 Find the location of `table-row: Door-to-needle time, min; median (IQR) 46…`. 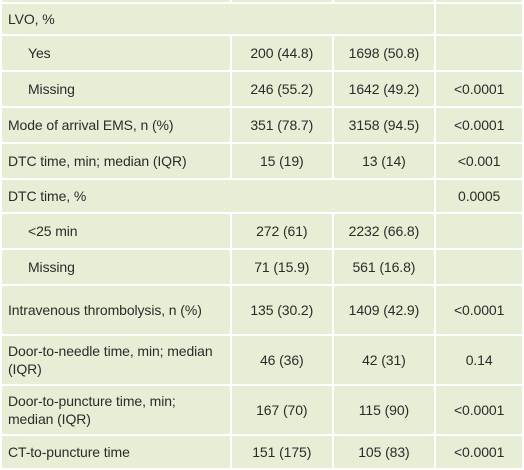

table-row: Door-to-needle time, min; median (IQR) 46… is located at coordinates (262, 360).